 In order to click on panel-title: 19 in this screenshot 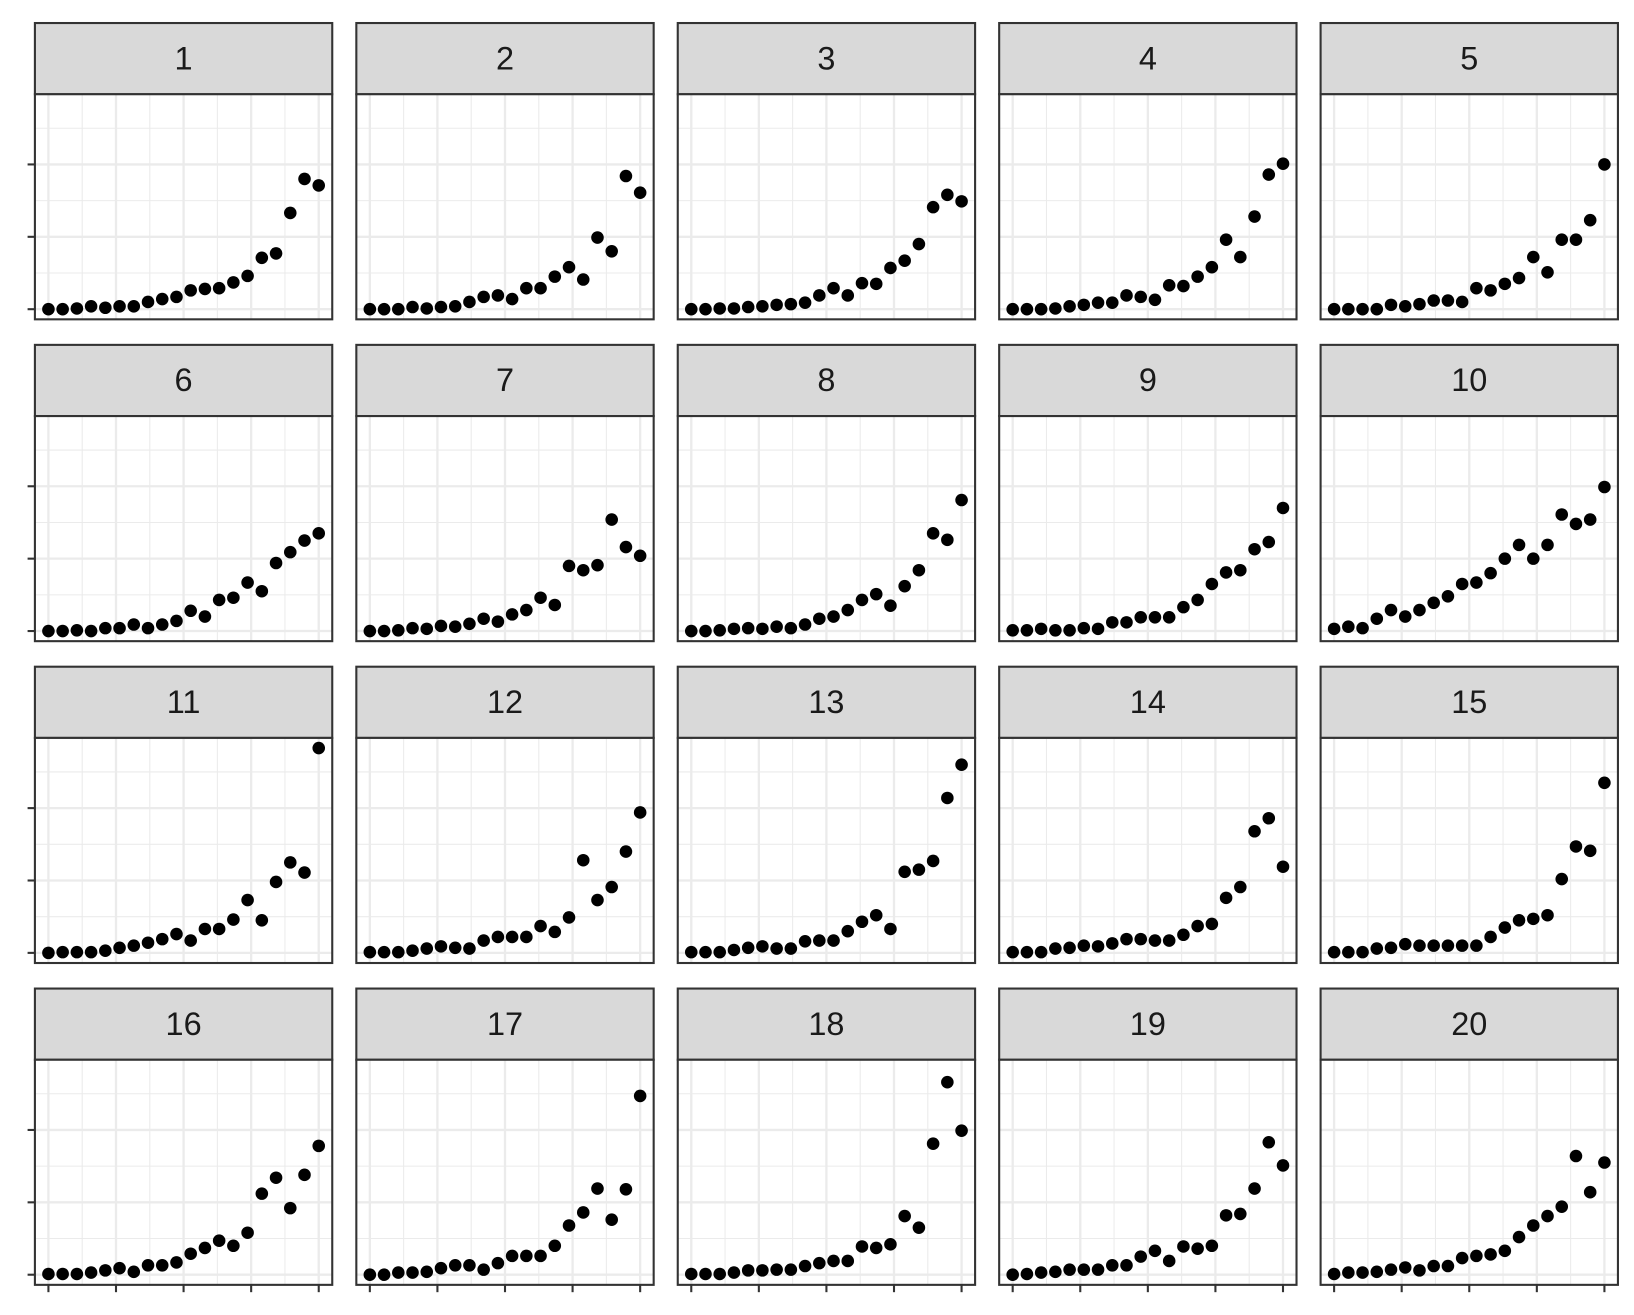, I will do `click(1148, 1024)`.